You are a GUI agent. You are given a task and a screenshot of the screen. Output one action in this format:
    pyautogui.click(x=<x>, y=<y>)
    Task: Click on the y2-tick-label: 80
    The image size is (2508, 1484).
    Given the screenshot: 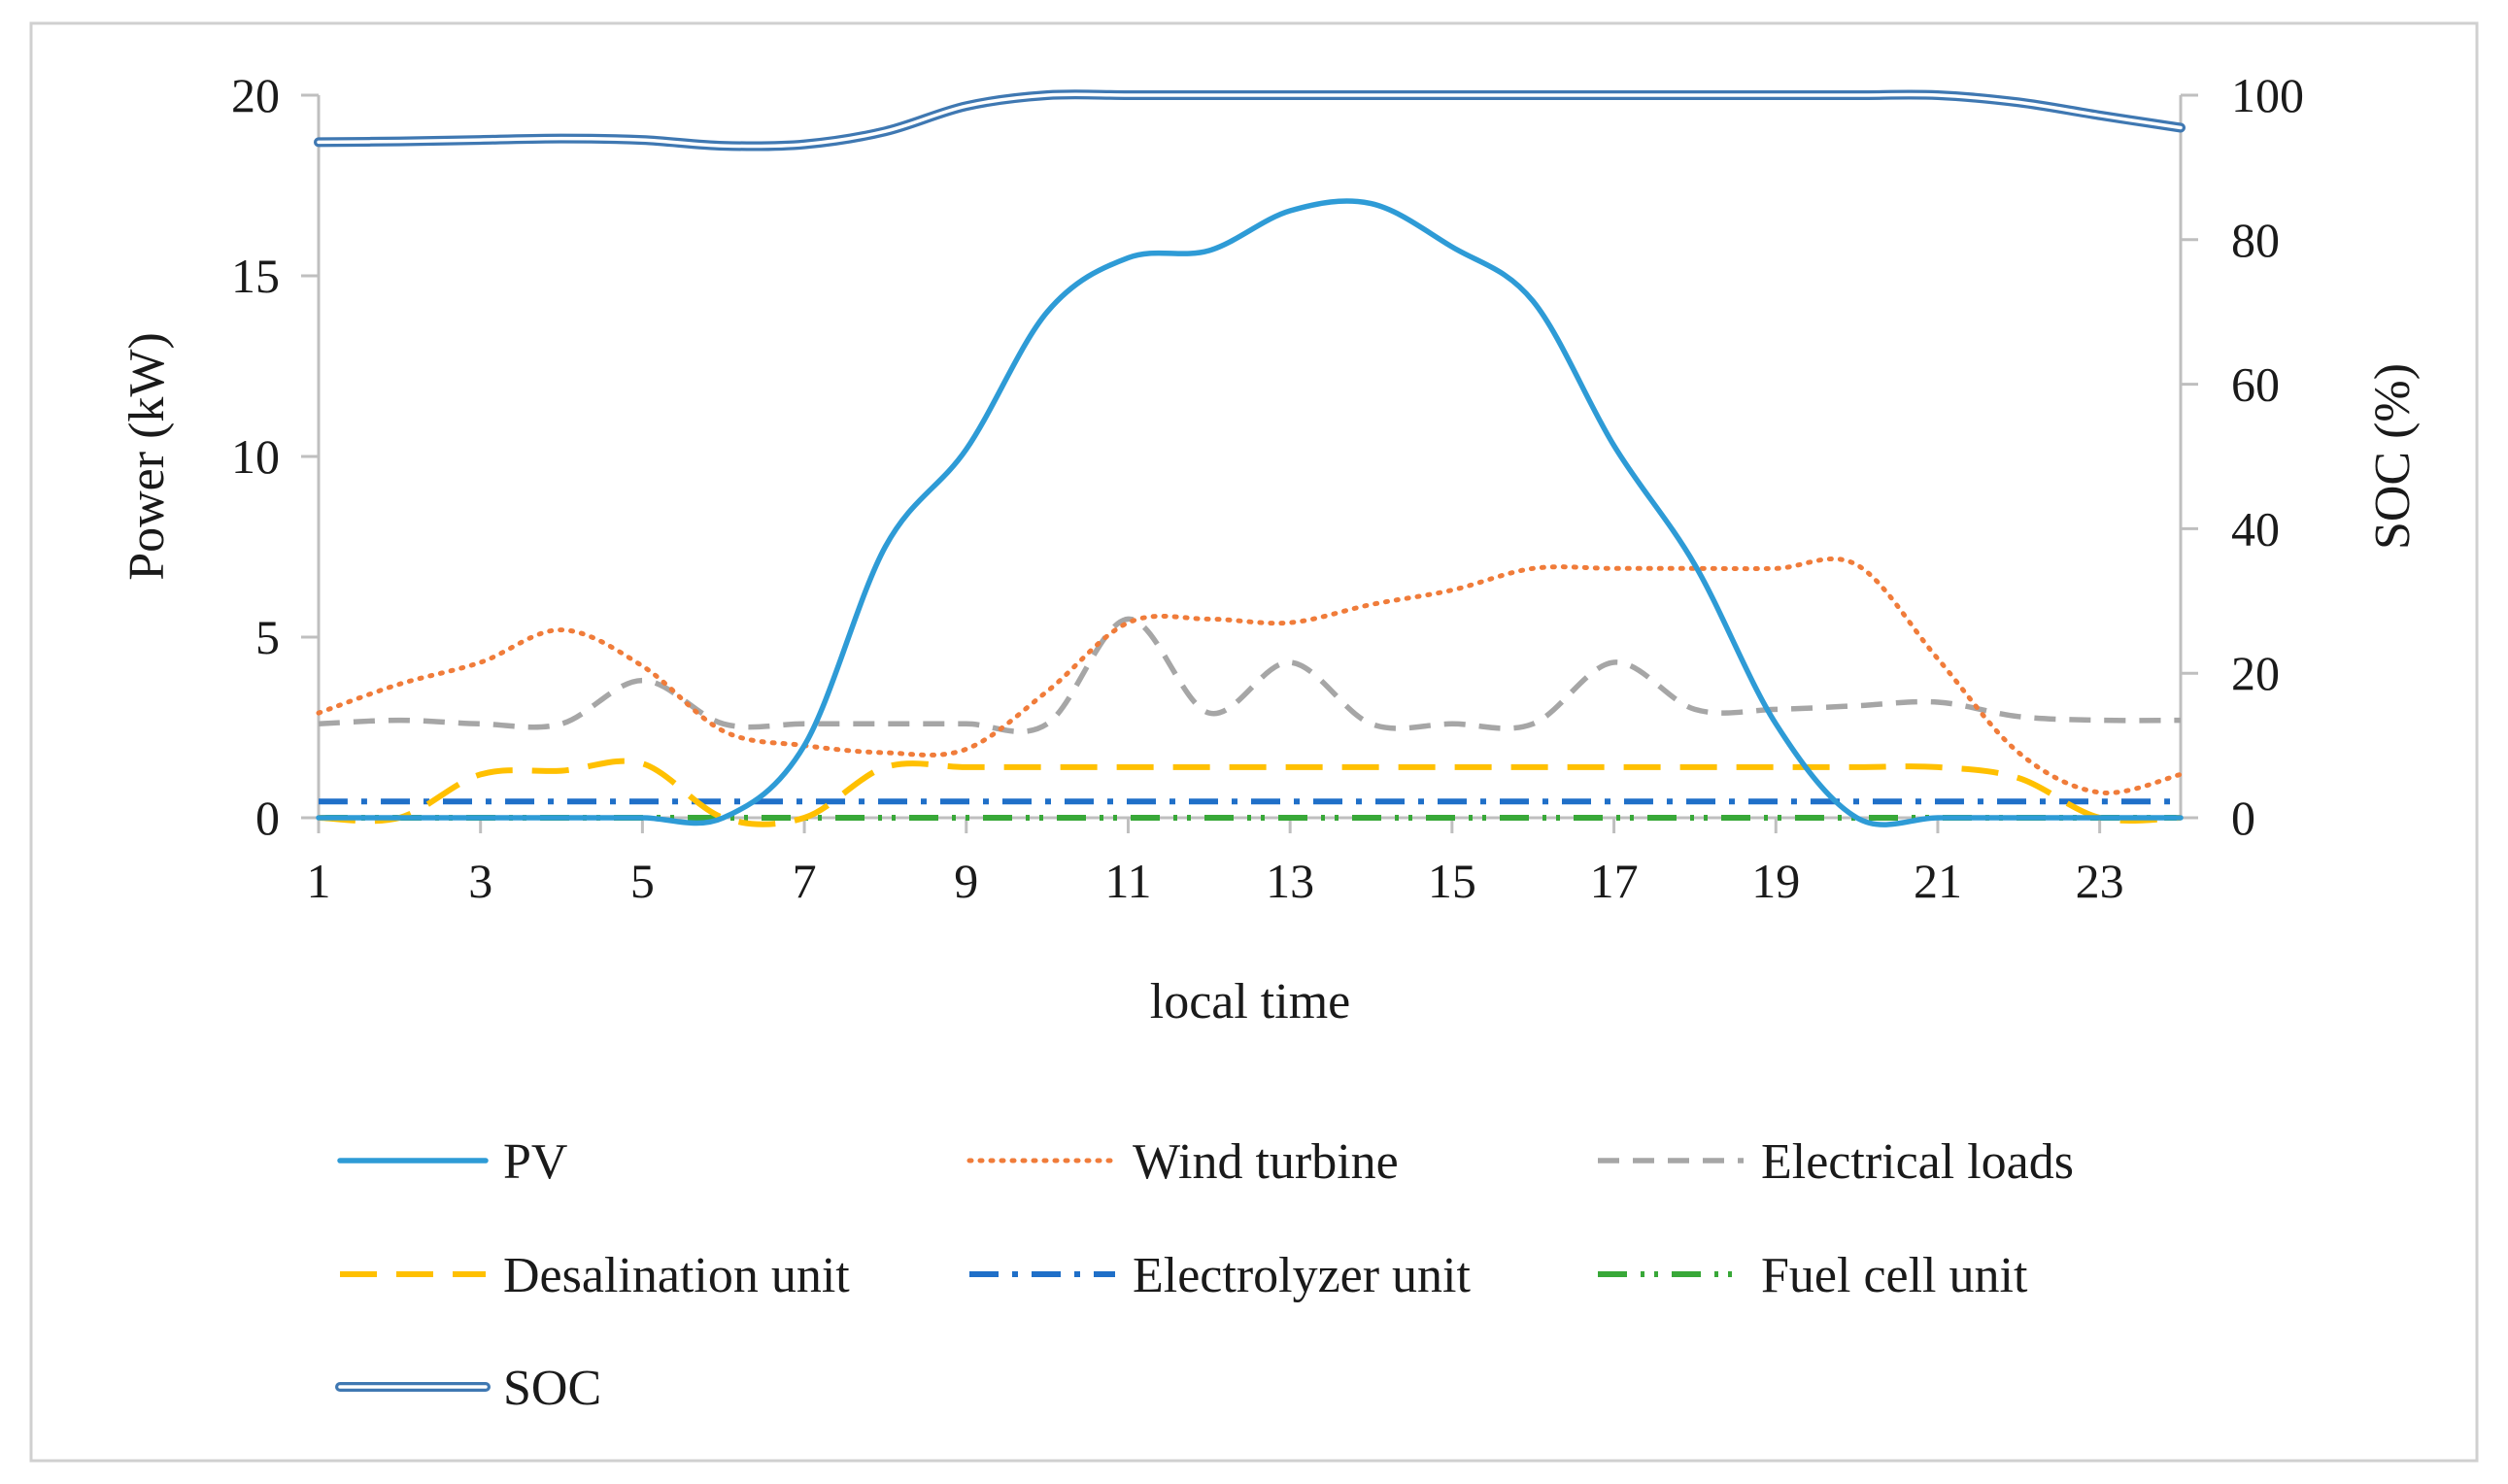 What is the action you would take?
    pyautogui.click(x=2255, y=240)
    